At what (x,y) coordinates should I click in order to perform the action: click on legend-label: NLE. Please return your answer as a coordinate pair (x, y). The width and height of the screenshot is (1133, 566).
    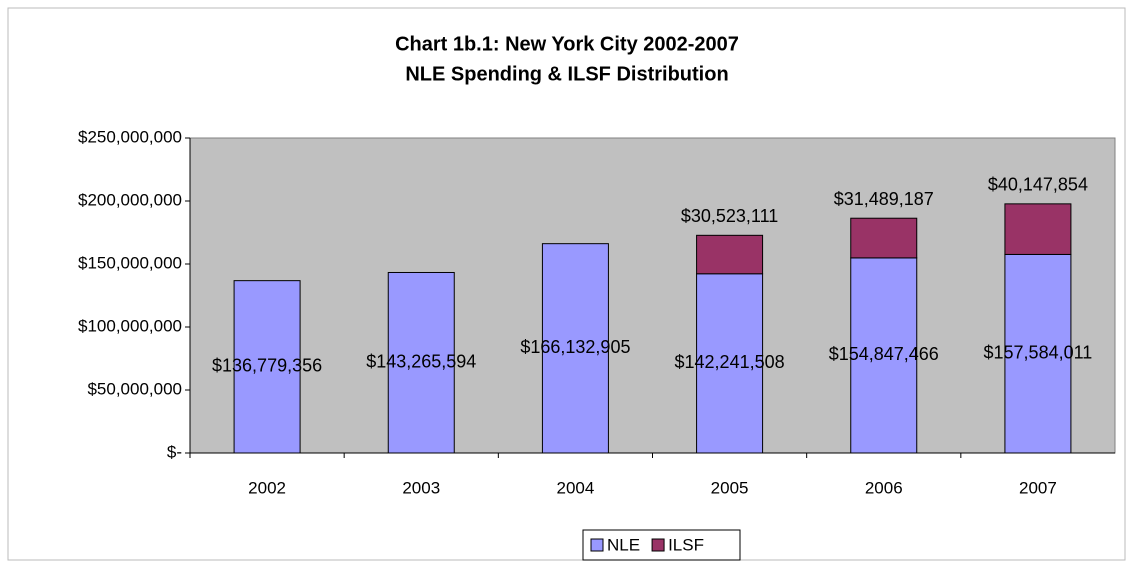
    Looking at the image, I should click on (623, 544).